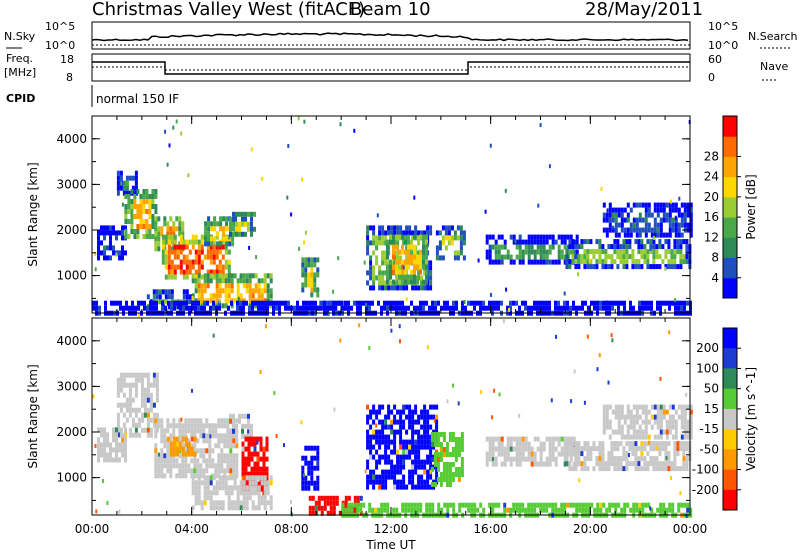 This screenshot has width=800, height=554. I want to click on x-tick-label: 04:00, so click(191, 529).